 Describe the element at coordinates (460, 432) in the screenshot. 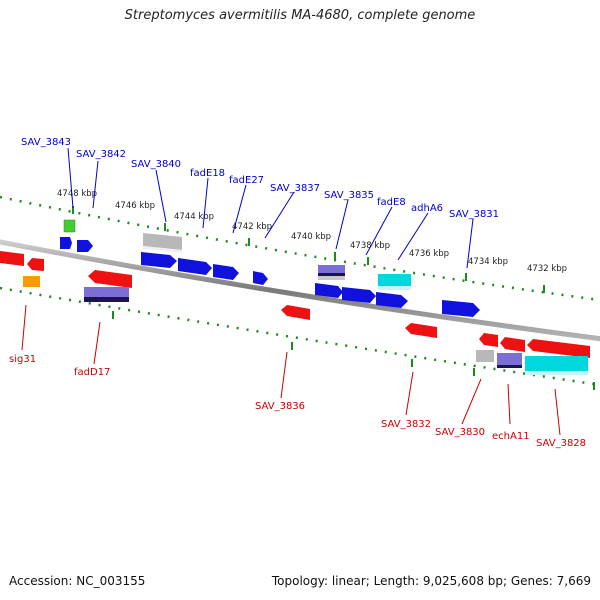

I see `gene-label-reverse: SAV_3830` at that location.